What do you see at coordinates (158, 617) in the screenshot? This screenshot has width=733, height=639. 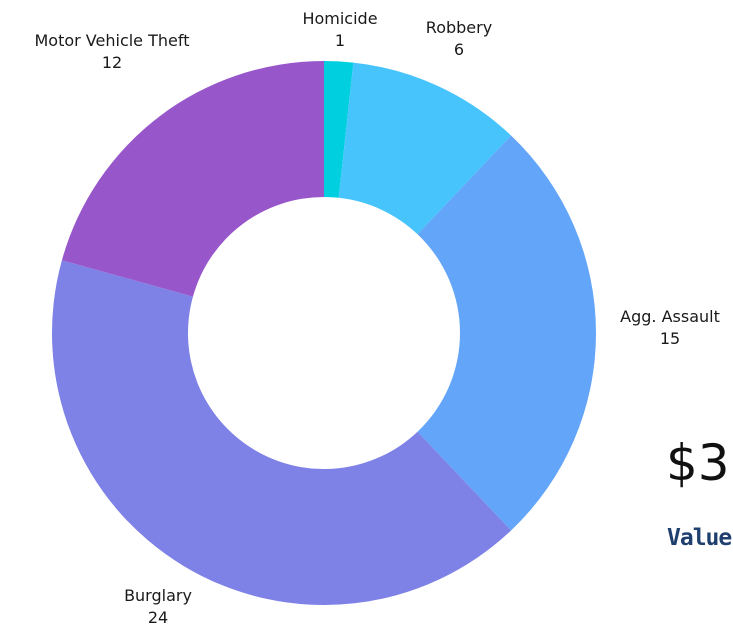 I see `slice-value-burglary: 24` at bounding box center [158, 617].